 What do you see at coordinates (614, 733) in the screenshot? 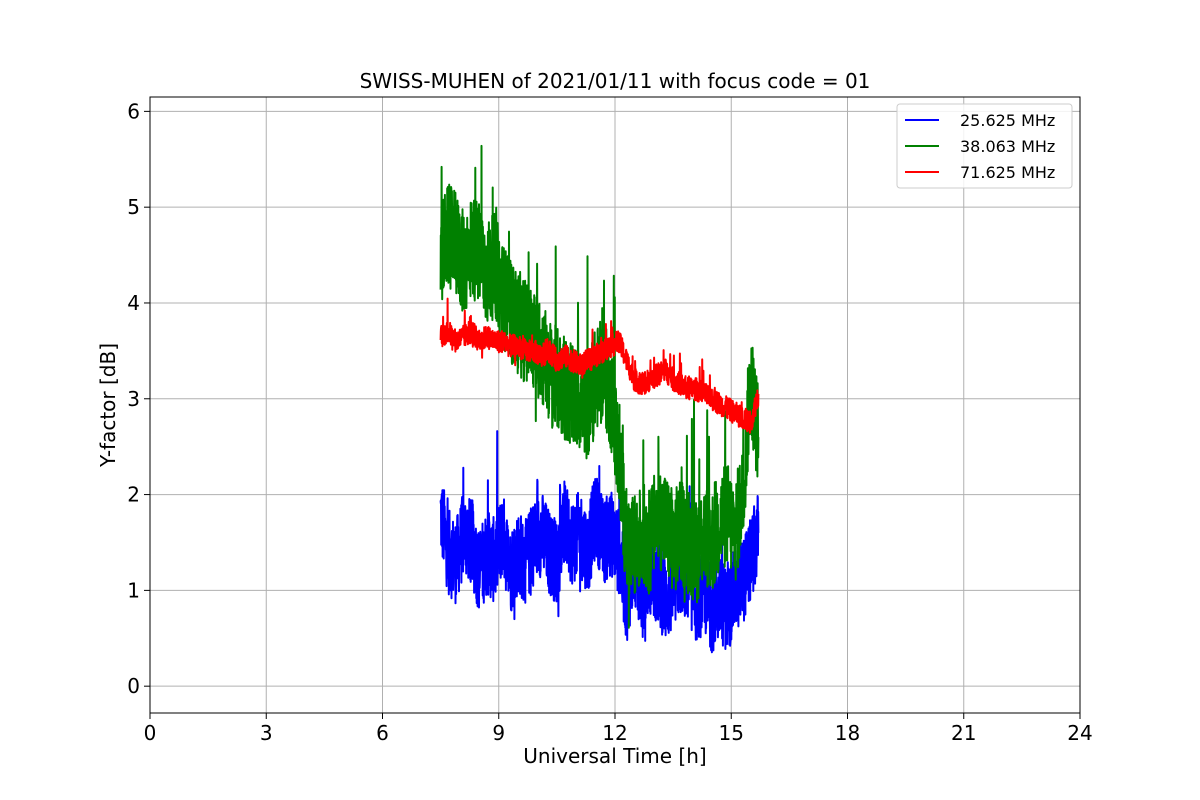
I see `x-tick-label: 12` at bounding box center [614, 733].